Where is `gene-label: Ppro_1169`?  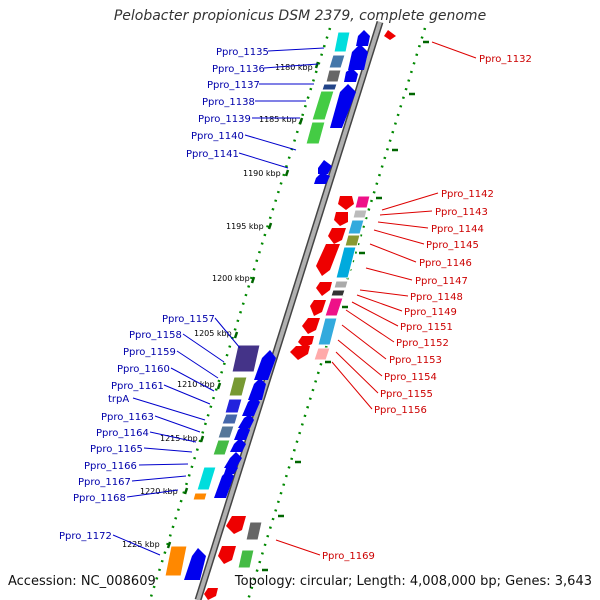
gene-label: Ppro_1169 is located at coordinates (348, 556).